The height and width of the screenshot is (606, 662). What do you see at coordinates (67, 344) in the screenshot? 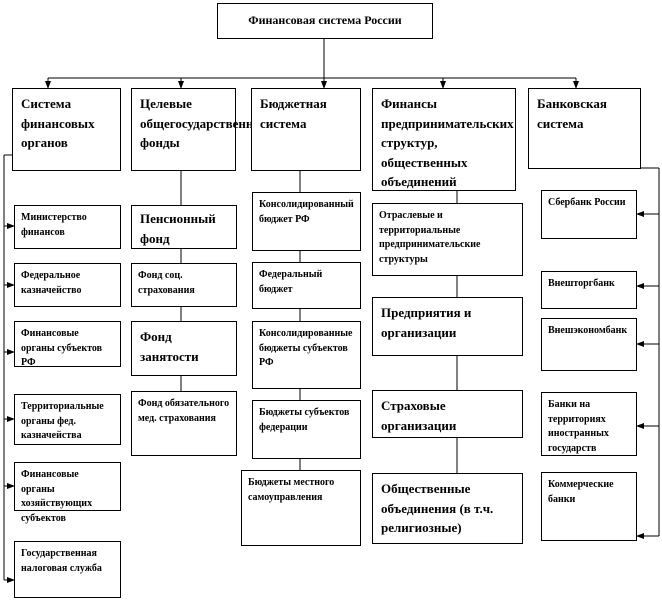
I see `node-regional-finance-bodies: Финансовые органы субъектов РФ` at bounding box center [67, 344].